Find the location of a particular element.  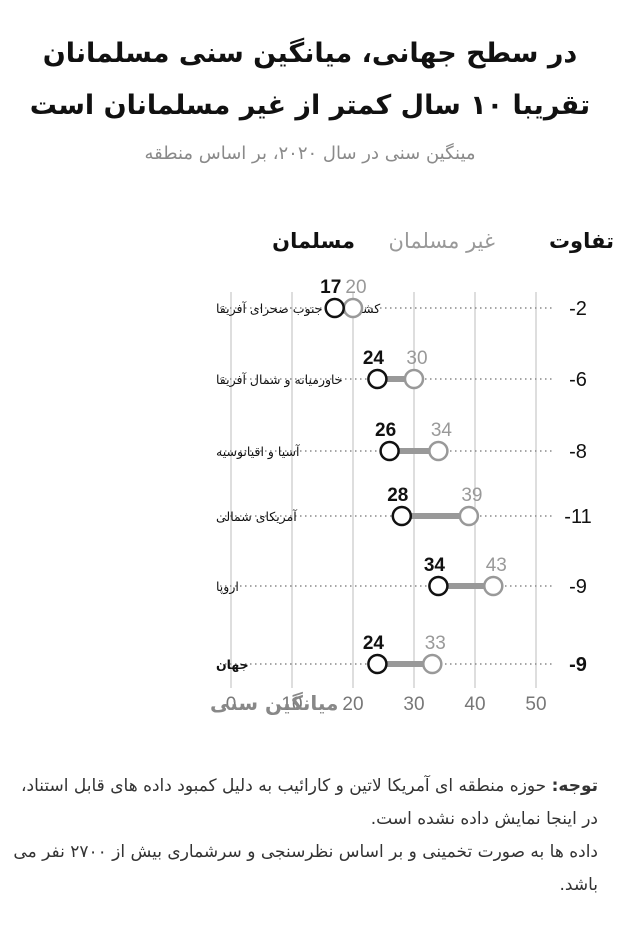

chart-subtitle: مینگین سنی در سال ۲۰۲۰، بر اساس منطقه is located at coordinates (310, 153).